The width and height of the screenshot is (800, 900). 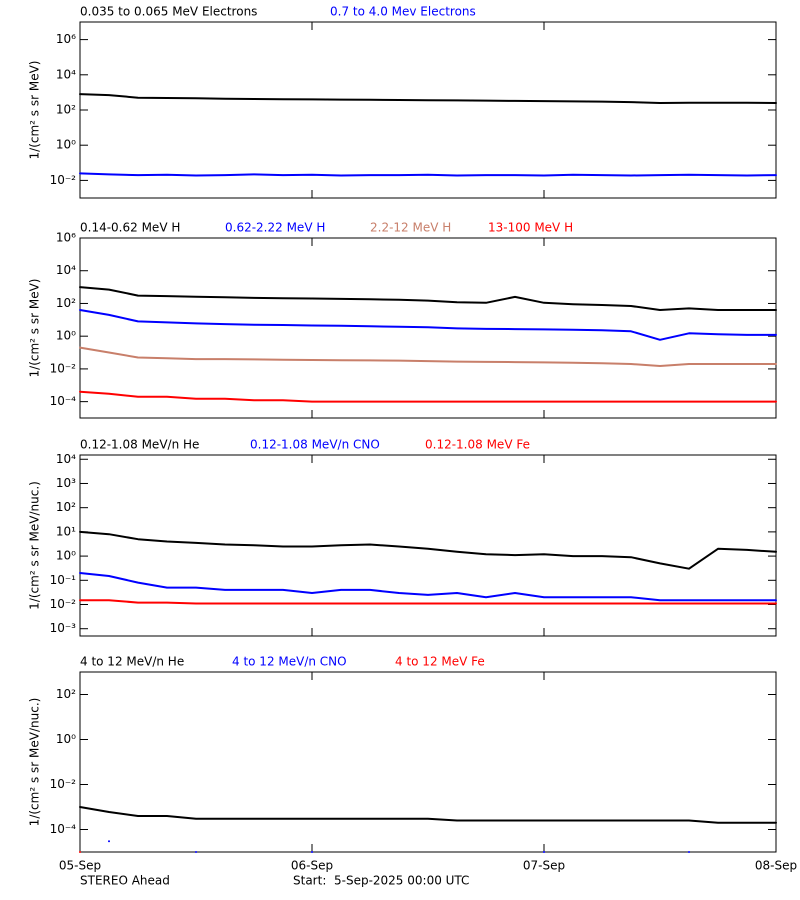 I want to click on start-label: Start: 5-Sep-2025 00:00 UTC, so click(x=381, y=881).